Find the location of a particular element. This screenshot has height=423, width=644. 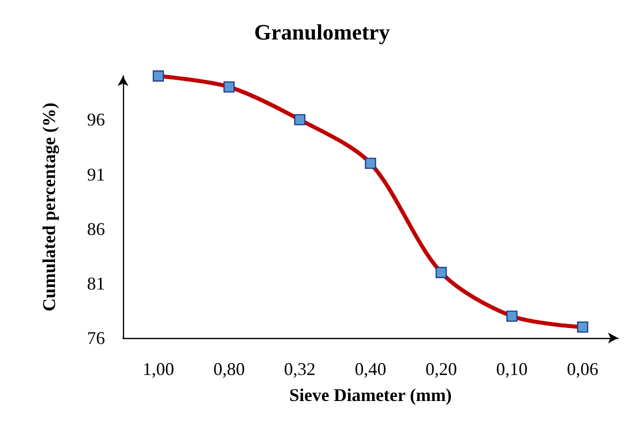

y-tick-label: 86 is located at coordinates (96, 228).